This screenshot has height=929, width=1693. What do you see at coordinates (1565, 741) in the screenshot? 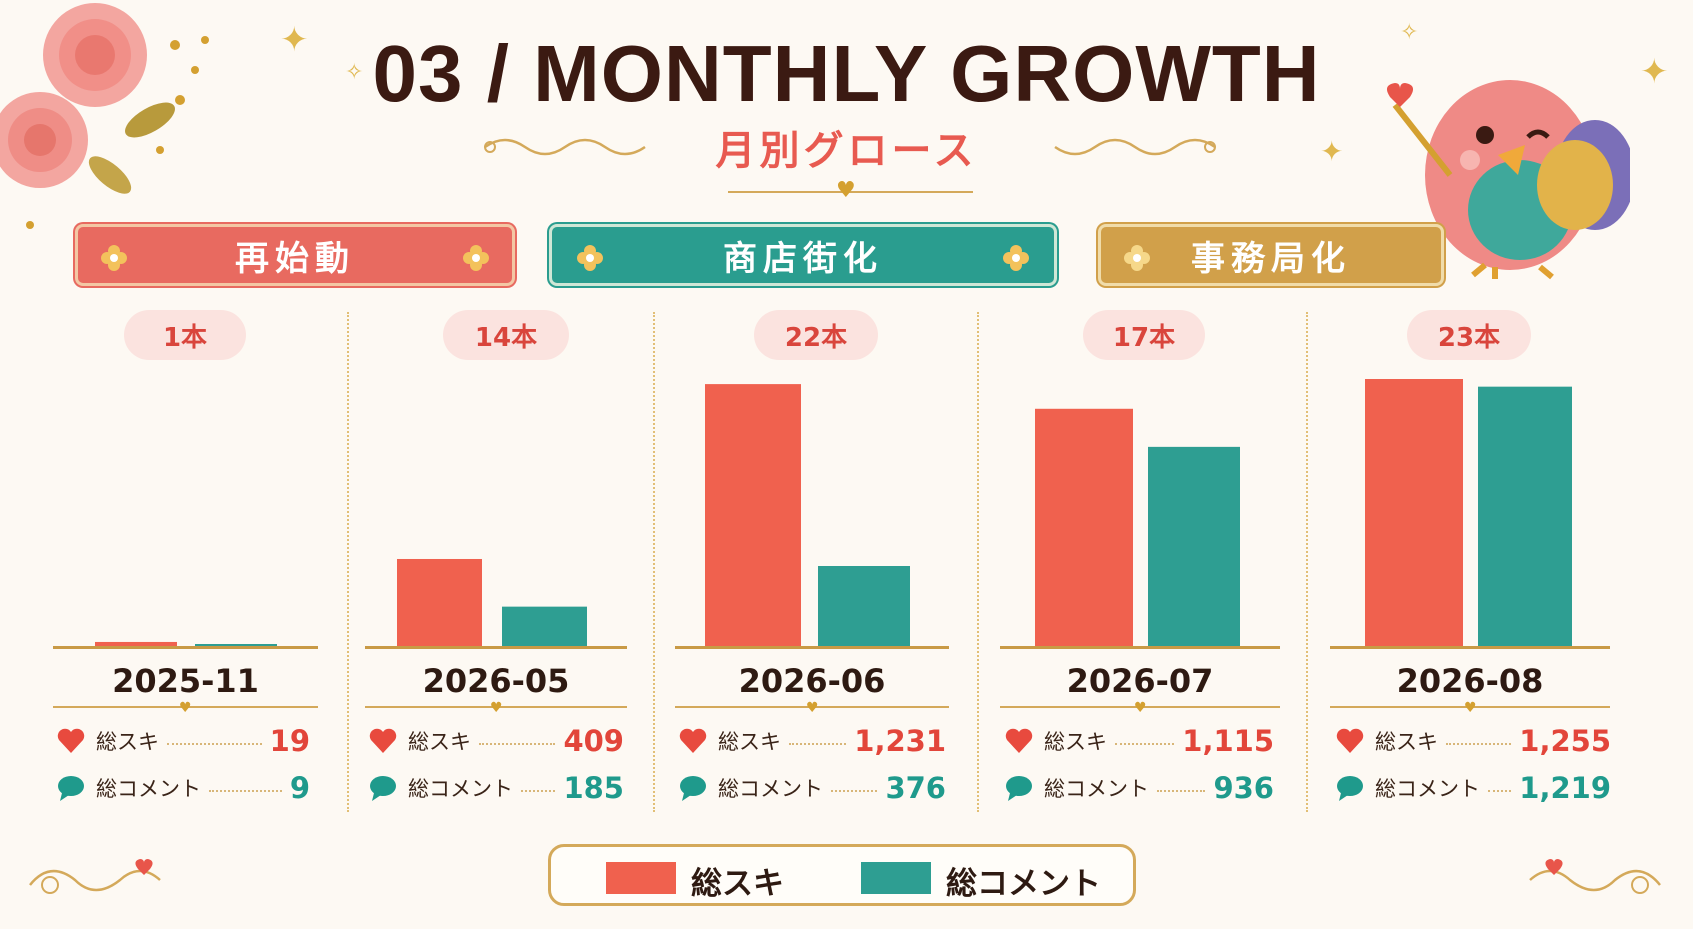
I see `likes-value: 1,255` at bounding box center [1565, 741].